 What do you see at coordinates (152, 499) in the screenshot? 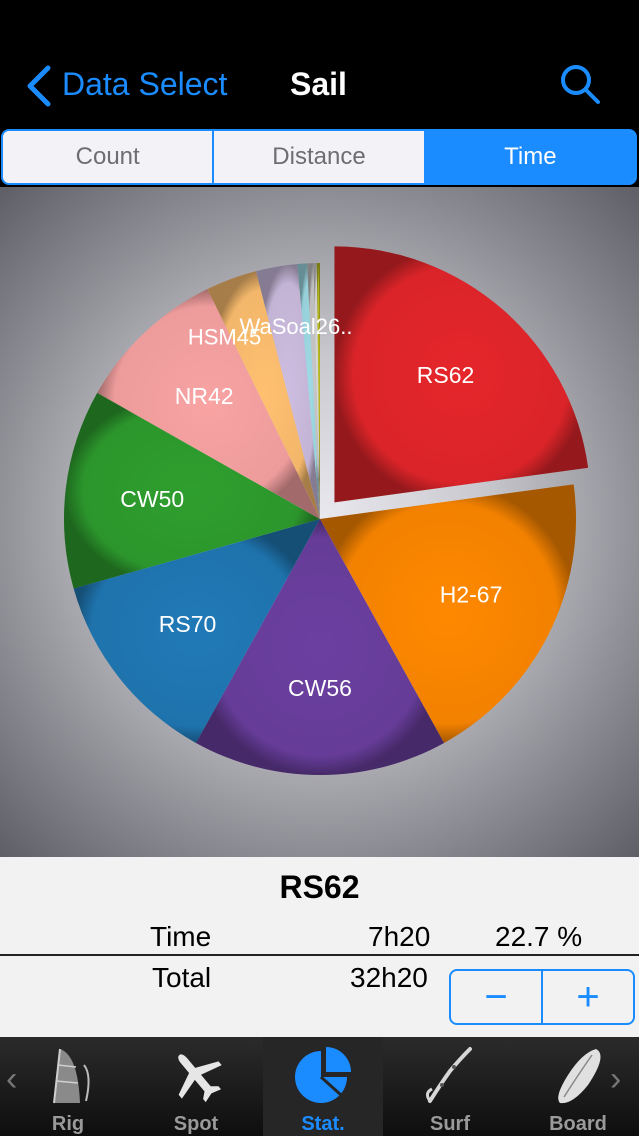
I see `slice-label-cw50: CW50` at bounding box center [152, 499].